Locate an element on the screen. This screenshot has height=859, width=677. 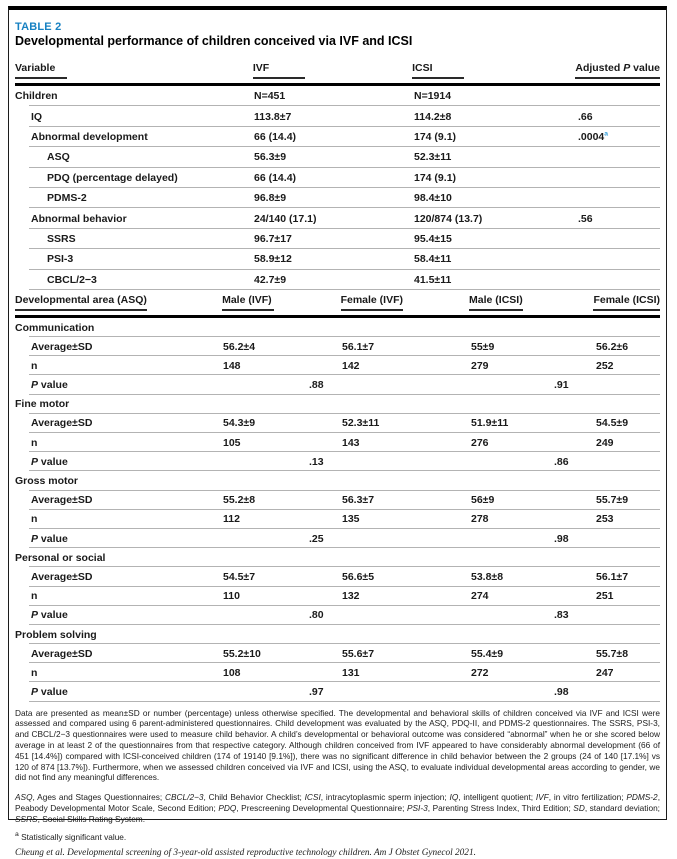
row-label: ASQ is located at coordinates (58, 157).